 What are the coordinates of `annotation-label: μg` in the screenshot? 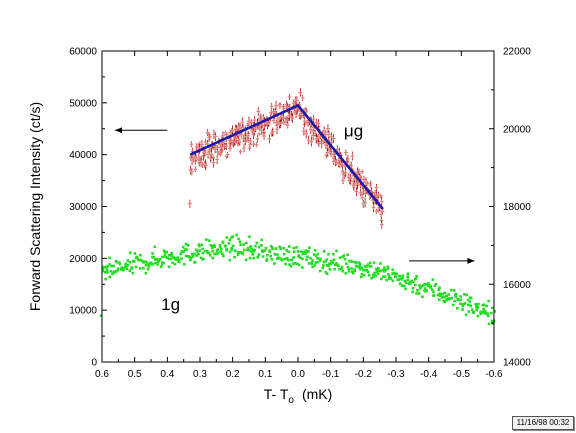 It's located at (353, 131).